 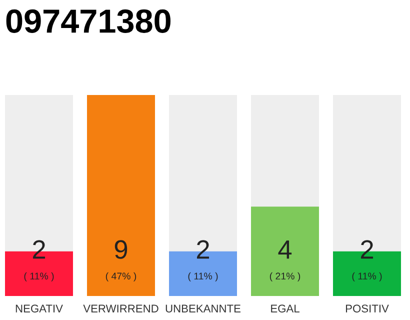 What do you see at coordinates (367, 308) in the screenshot?
I see `x-tick-label: POSITIV` at bounding box center [367, 308].